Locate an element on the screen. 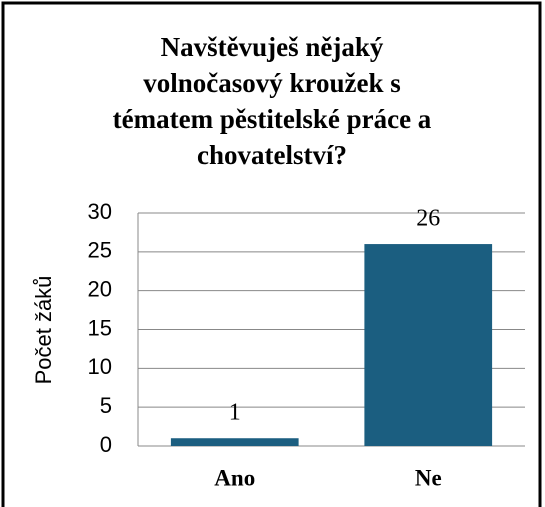  data-label: 26 is located at coordinates (428, 219).